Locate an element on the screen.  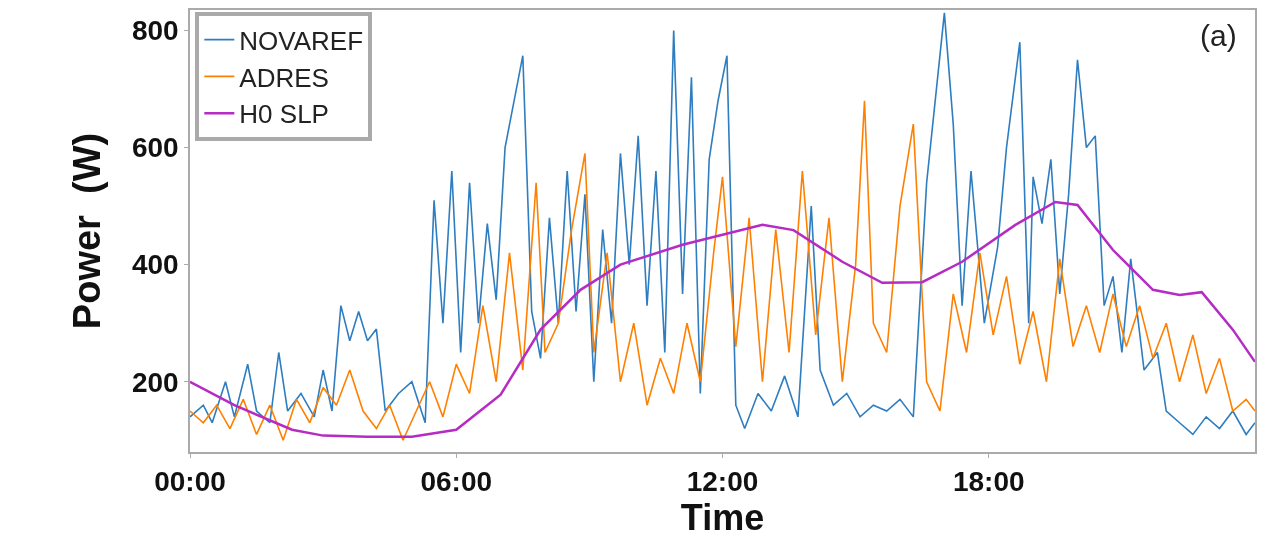
annotation: (a) is located at coordinates (1218, 35).